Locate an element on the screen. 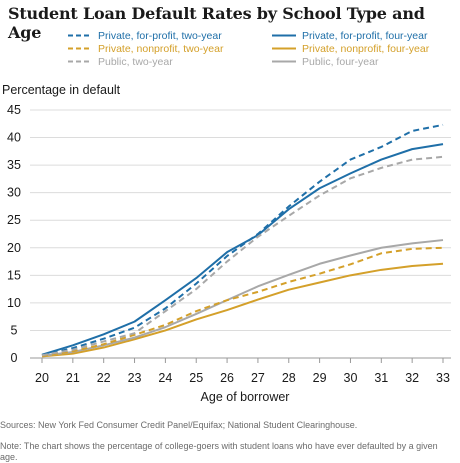  legend-label: Public, four-year is located at coordinates (340, 62).